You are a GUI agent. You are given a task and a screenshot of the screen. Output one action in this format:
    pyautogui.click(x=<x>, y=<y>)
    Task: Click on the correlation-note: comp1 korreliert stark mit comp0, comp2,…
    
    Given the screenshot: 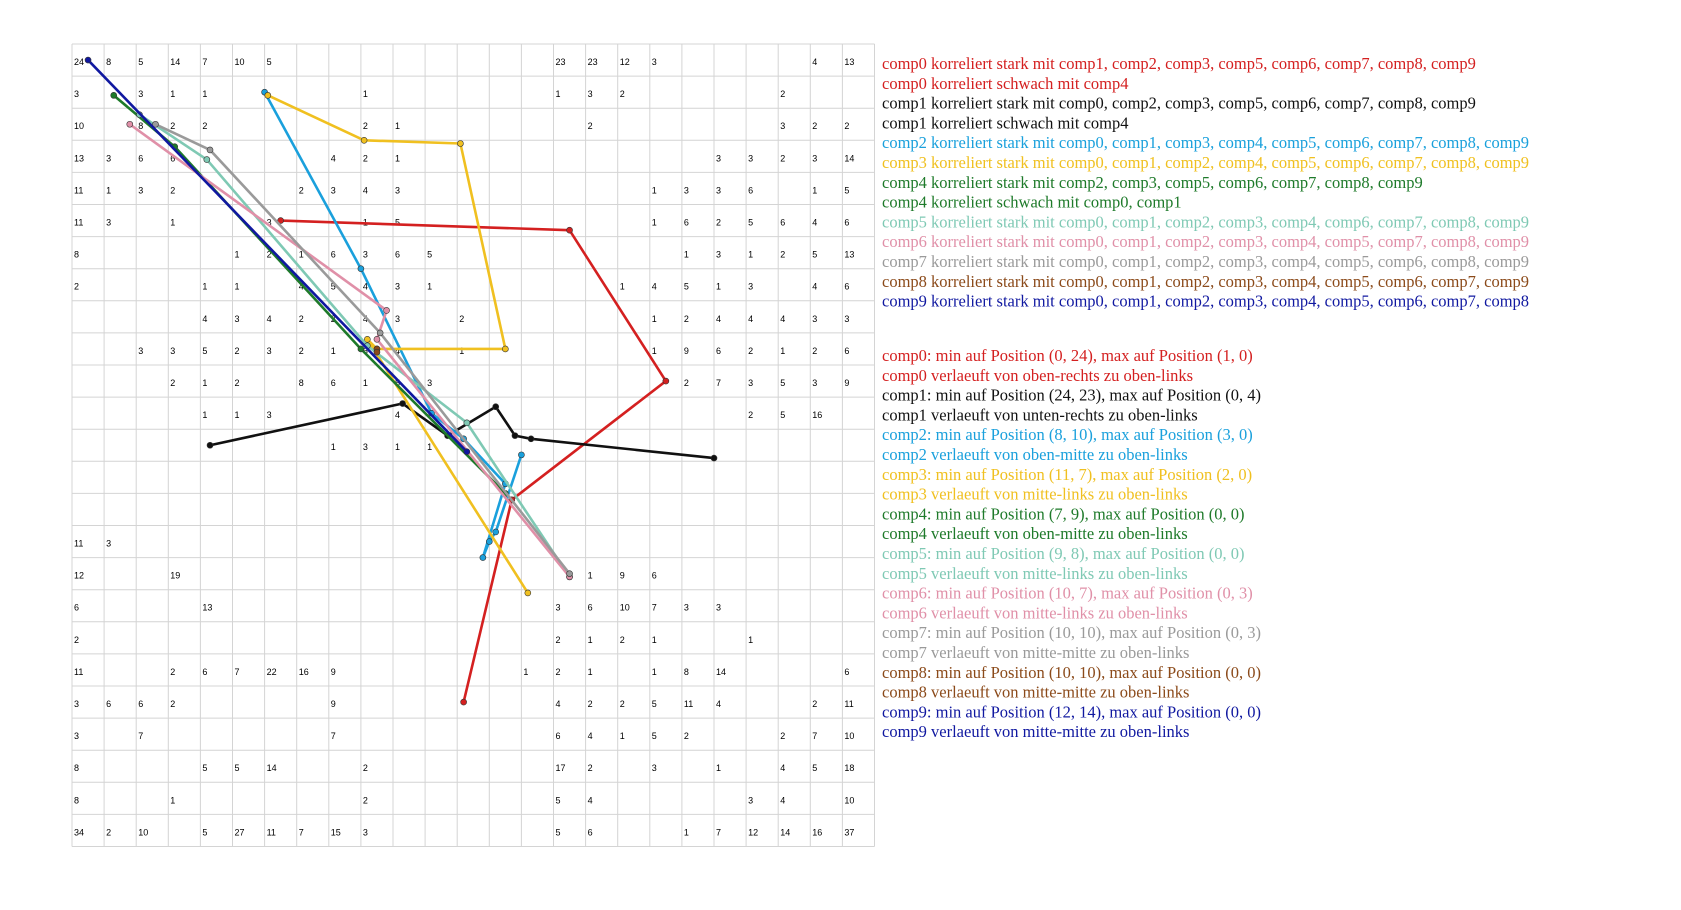 What is the action you would take?
    pyautogui.click(x=1179, y=103)
    